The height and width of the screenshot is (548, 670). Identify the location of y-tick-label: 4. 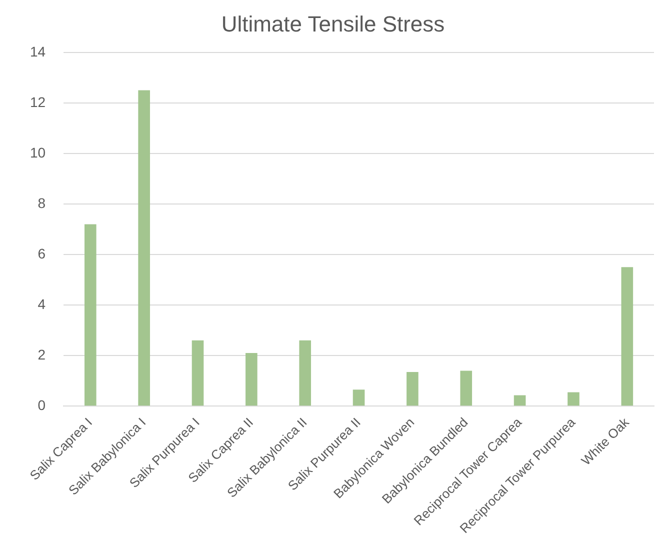
(42, 304).